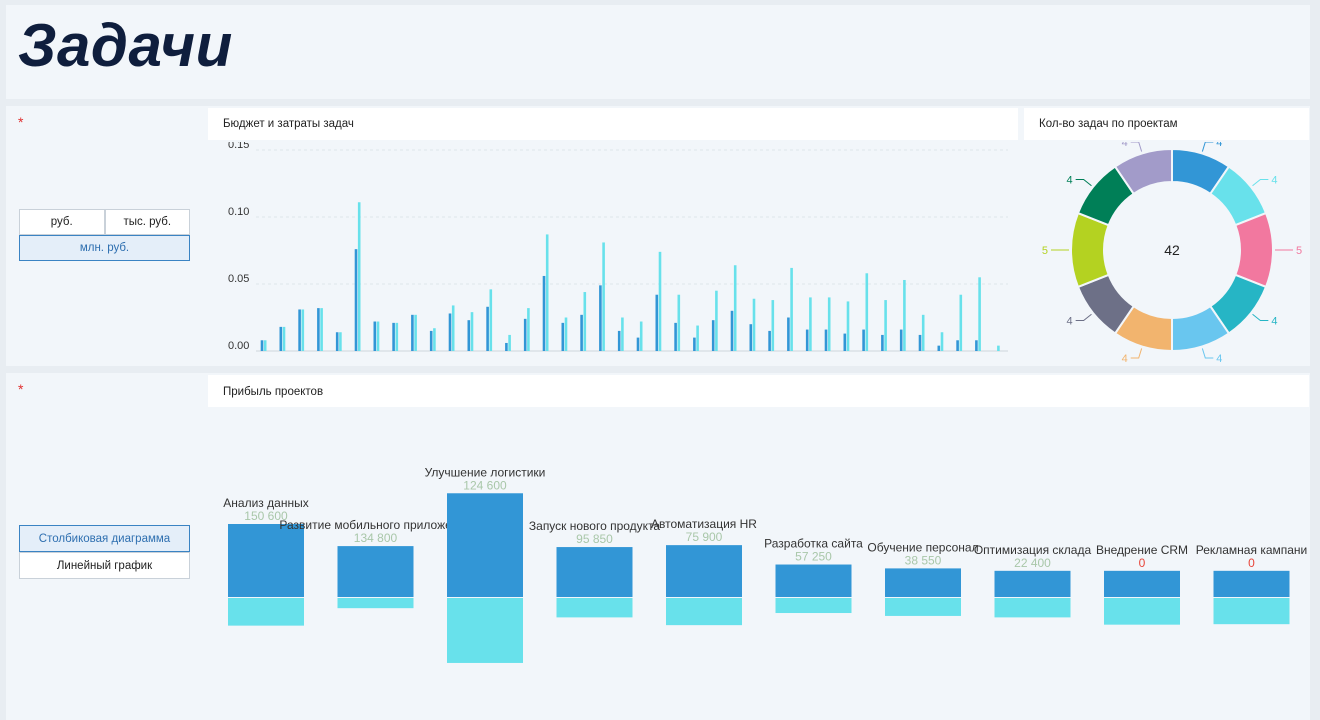 The width and height of the screenshot is (1320, 720). I want to click on unit-thousand-rub-button: тыс. руб., so click(147, 222).